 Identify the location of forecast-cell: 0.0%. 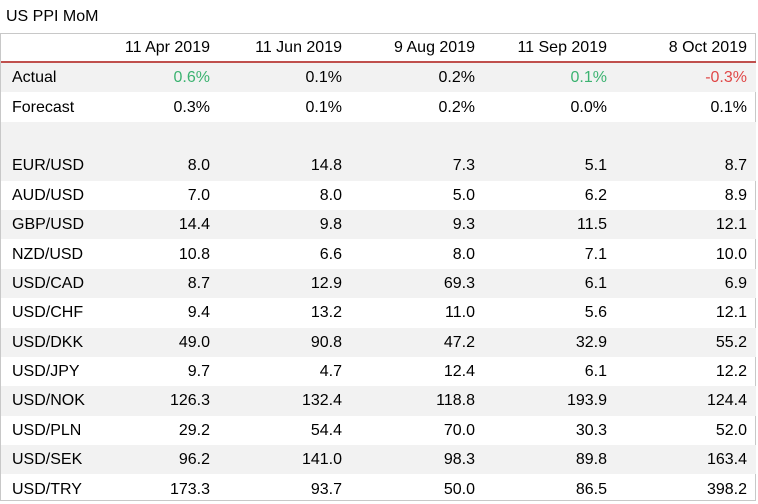
(588, 107).